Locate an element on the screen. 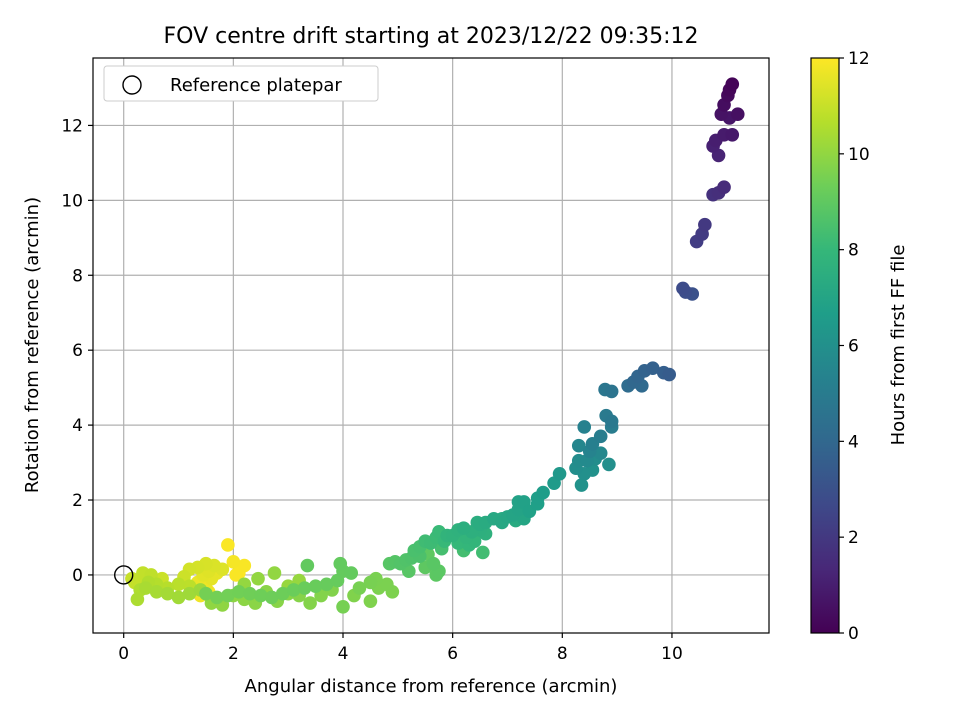 This screenshot has height=720, width=960. y-axis-label: Rotation from reference (arcmin) is located at coordinates (32, 345).